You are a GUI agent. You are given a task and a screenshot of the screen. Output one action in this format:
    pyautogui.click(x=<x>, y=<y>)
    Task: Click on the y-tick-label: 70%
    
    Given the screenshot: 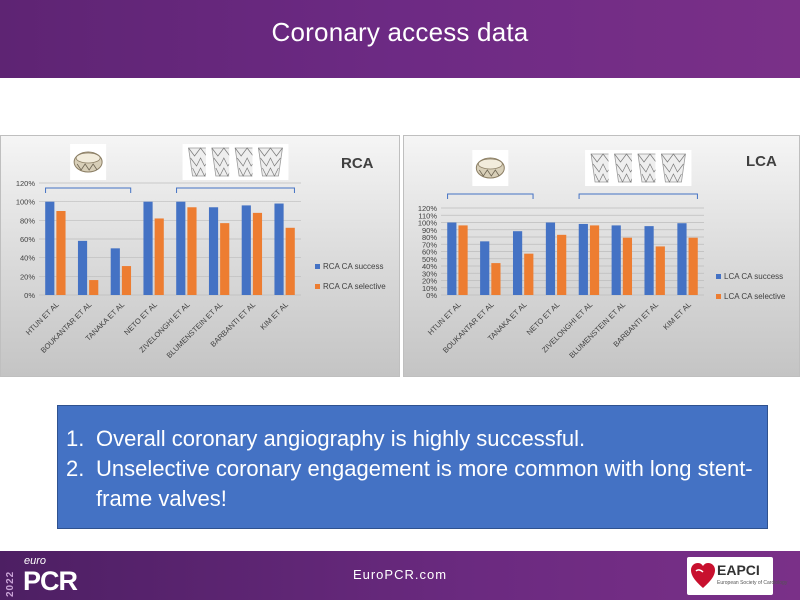 What is the action you would take?
    pyautogui.click(x=429, y=244)
    